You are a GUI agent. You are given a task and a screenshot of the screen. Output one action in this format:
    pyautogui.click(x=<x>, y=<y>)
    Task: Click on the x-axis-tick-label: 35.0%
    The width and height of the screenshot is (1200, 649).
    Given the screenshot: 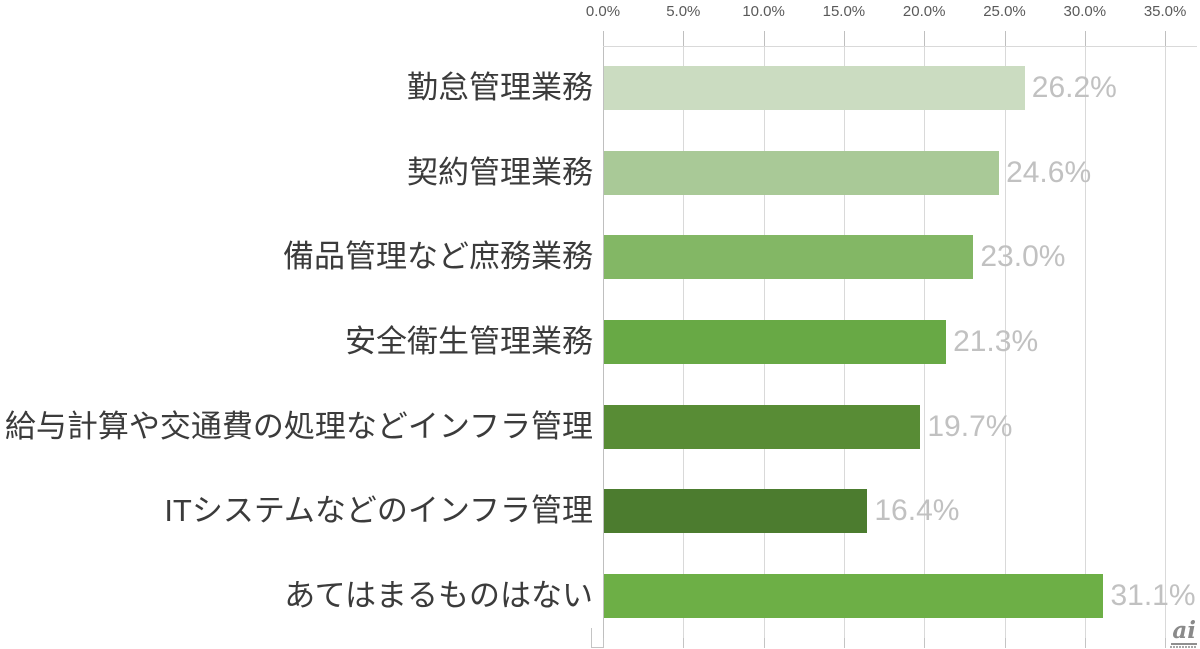 What is the action you would take?
    pyautogui.click(x=1165, y=11)
    